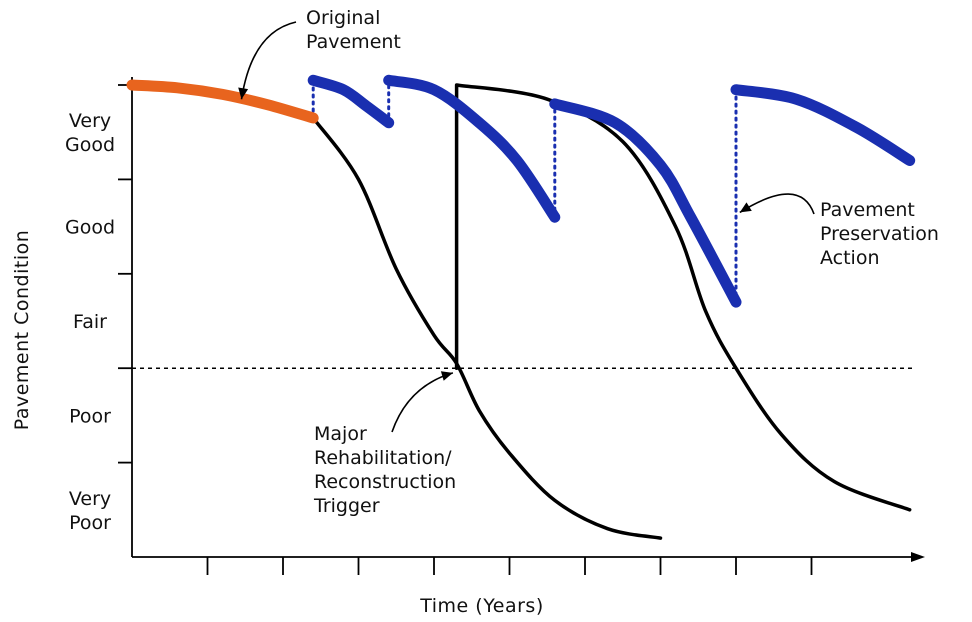 The width and height of the screenshot is (972, 622). I want to click on original-annotation-arrowhead, so click(243, 93).